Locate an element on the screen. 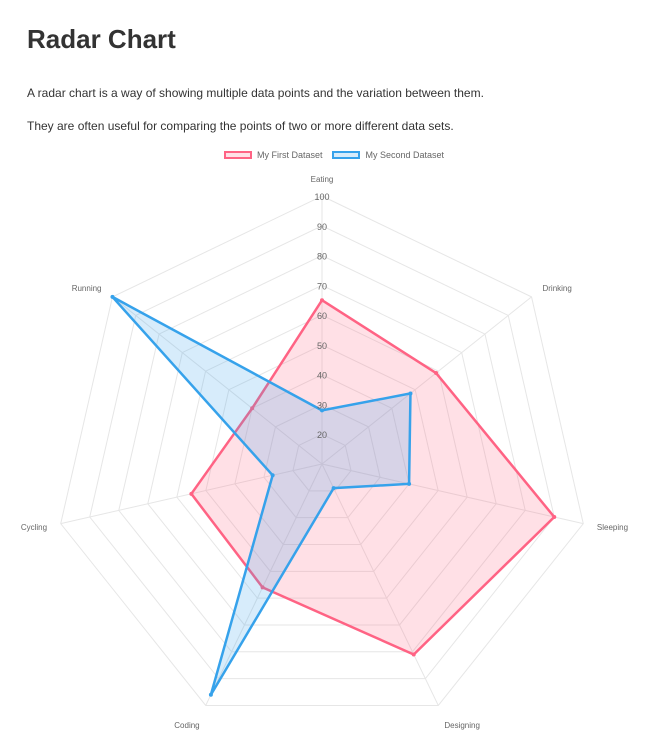 The width and height of the screenshot is (668, 755). legend-swatch-second is located at coordinates (346, 155).